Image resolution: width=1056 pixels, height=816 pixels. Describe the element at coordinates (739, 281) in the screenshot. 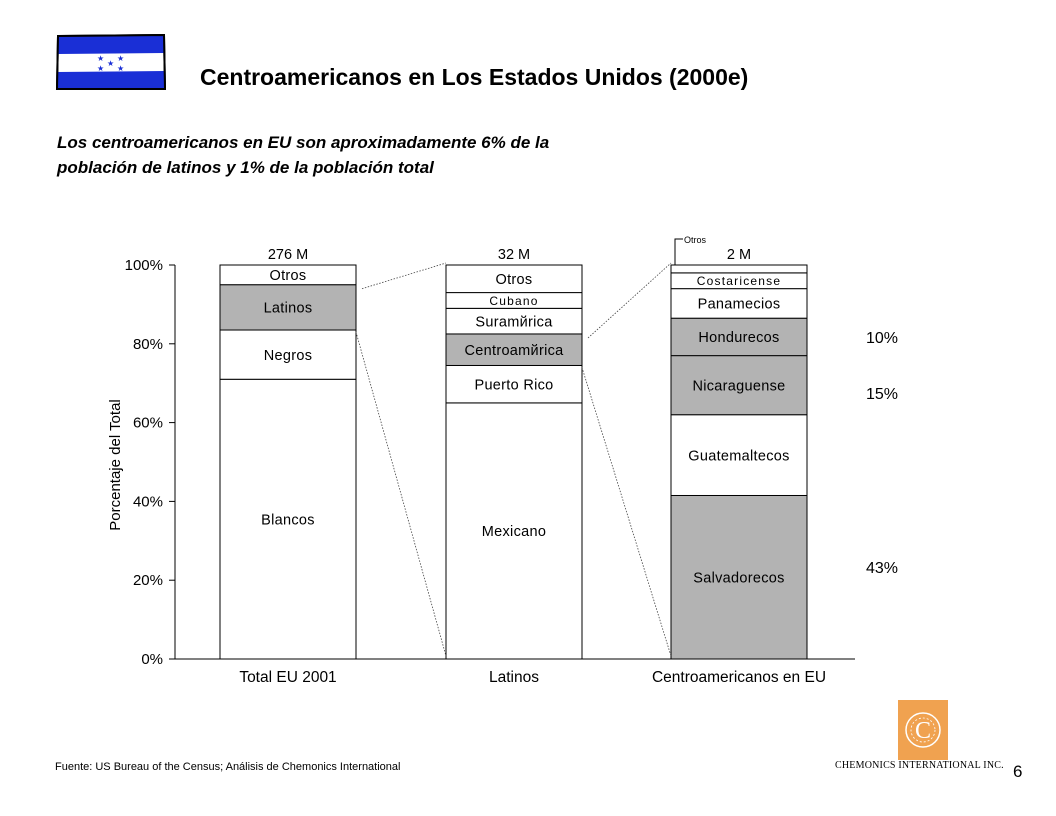

I see `segment-label-costaricense: Costaricense` at that location.